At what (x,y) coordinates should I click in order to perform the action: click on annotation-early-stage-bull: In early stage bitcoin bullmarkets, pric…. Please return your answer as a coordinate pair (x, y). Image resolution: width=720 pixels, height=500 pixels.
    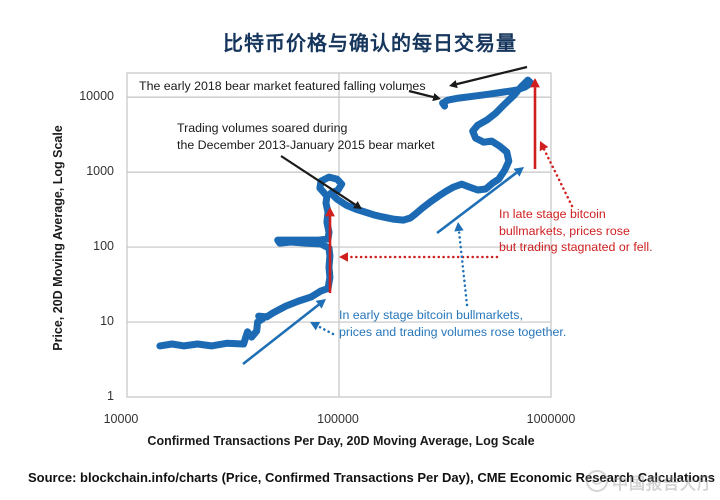
    Looking at the image, I should click on (453, 323).